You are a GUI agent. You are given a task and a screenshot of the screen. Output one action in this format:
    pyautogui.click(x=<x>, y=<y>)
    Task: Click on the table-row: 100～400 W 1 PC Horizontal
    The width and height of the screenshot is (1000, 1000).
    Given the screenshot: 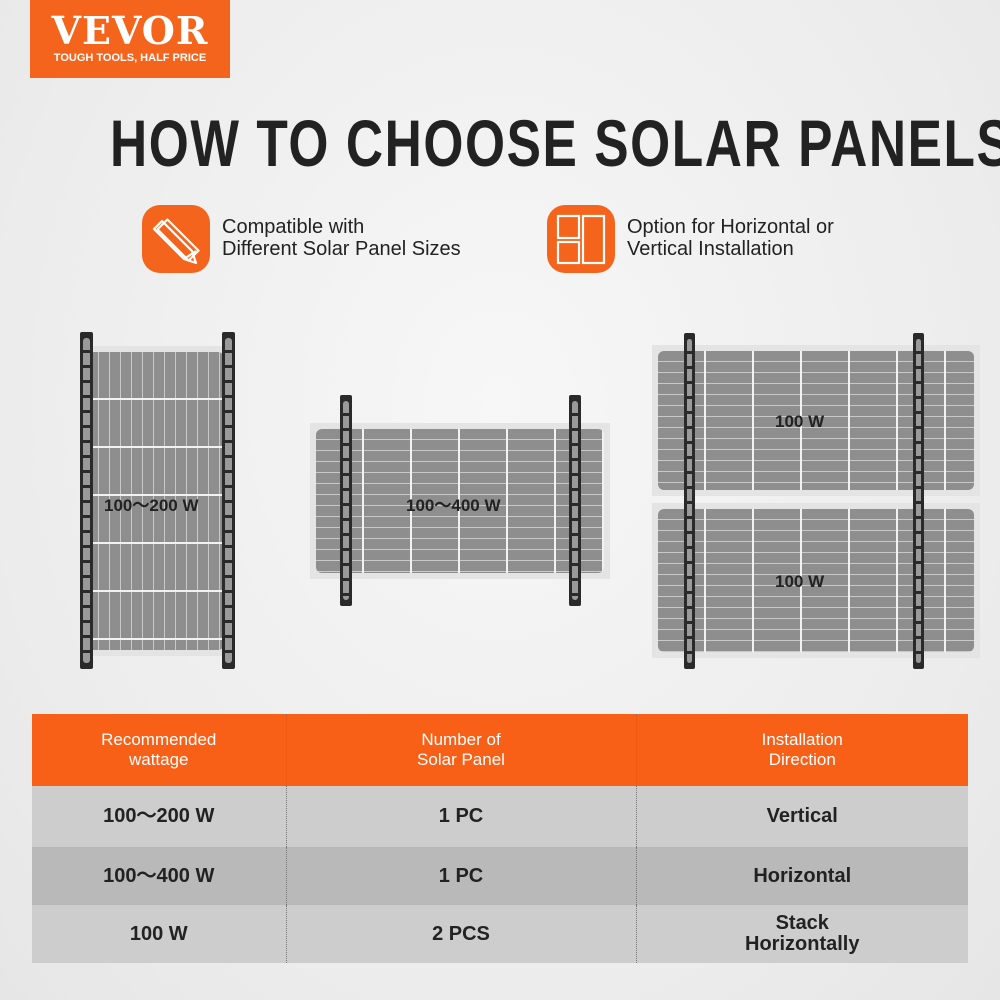 What is the action you would take?
    pyautogui.click(x=500, y=876)
    